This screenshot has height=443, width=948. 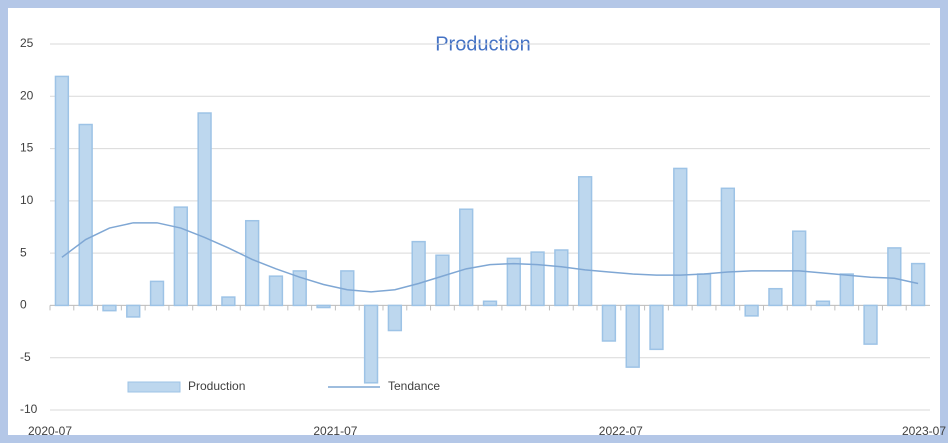 I want to click on y-tick-label: 0, so click(x=23, y=305).